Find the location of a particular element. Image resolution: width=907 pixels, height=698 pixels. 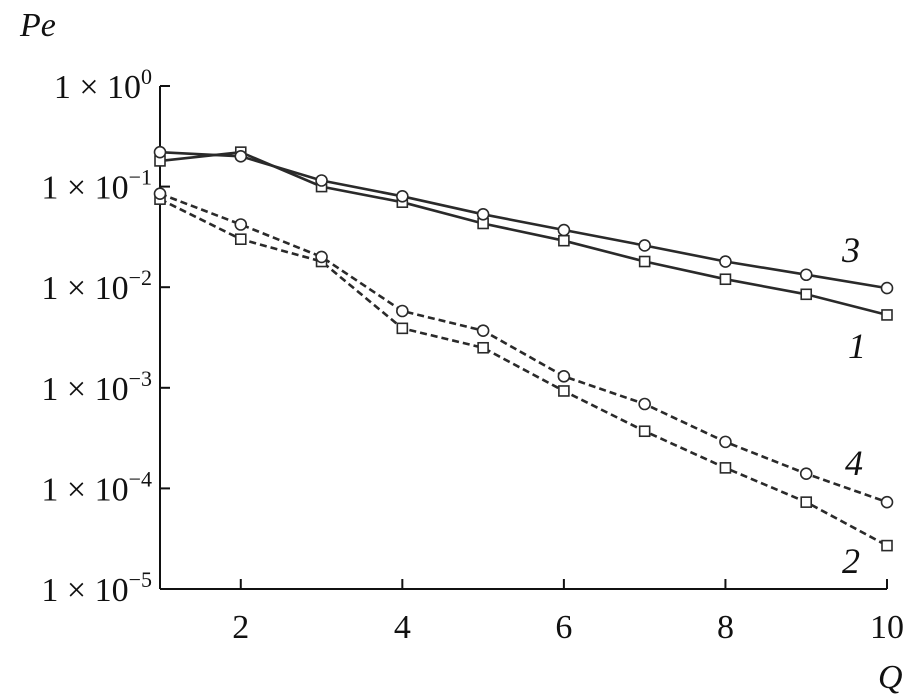

y-tick-label: 1 × 10⁻³ is located at coordinates (96, 387).